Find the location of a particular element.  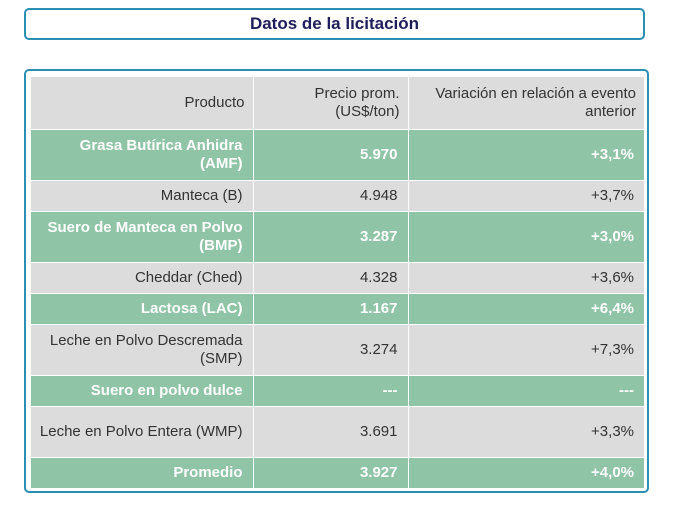

table-row: Manteca (B) 4.948 +3,7% is located at coordinates (337, 196).